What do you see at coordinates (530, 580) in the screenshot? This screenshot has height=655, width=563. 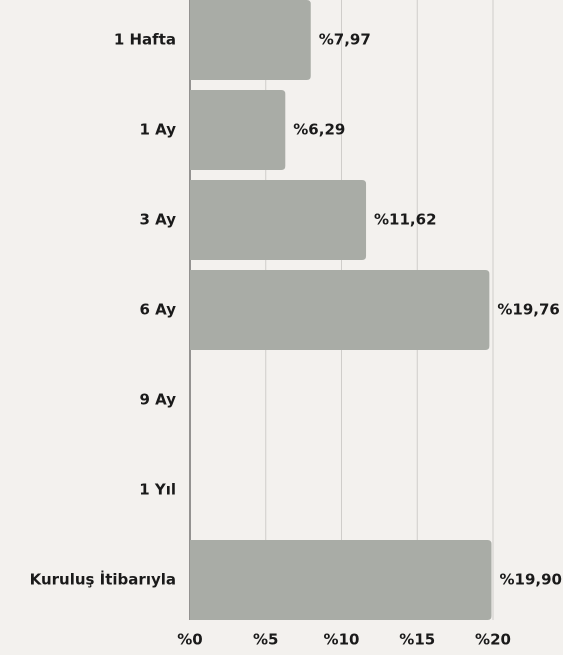 I see `value-label: %19,90` at bounding box center [530, 580].